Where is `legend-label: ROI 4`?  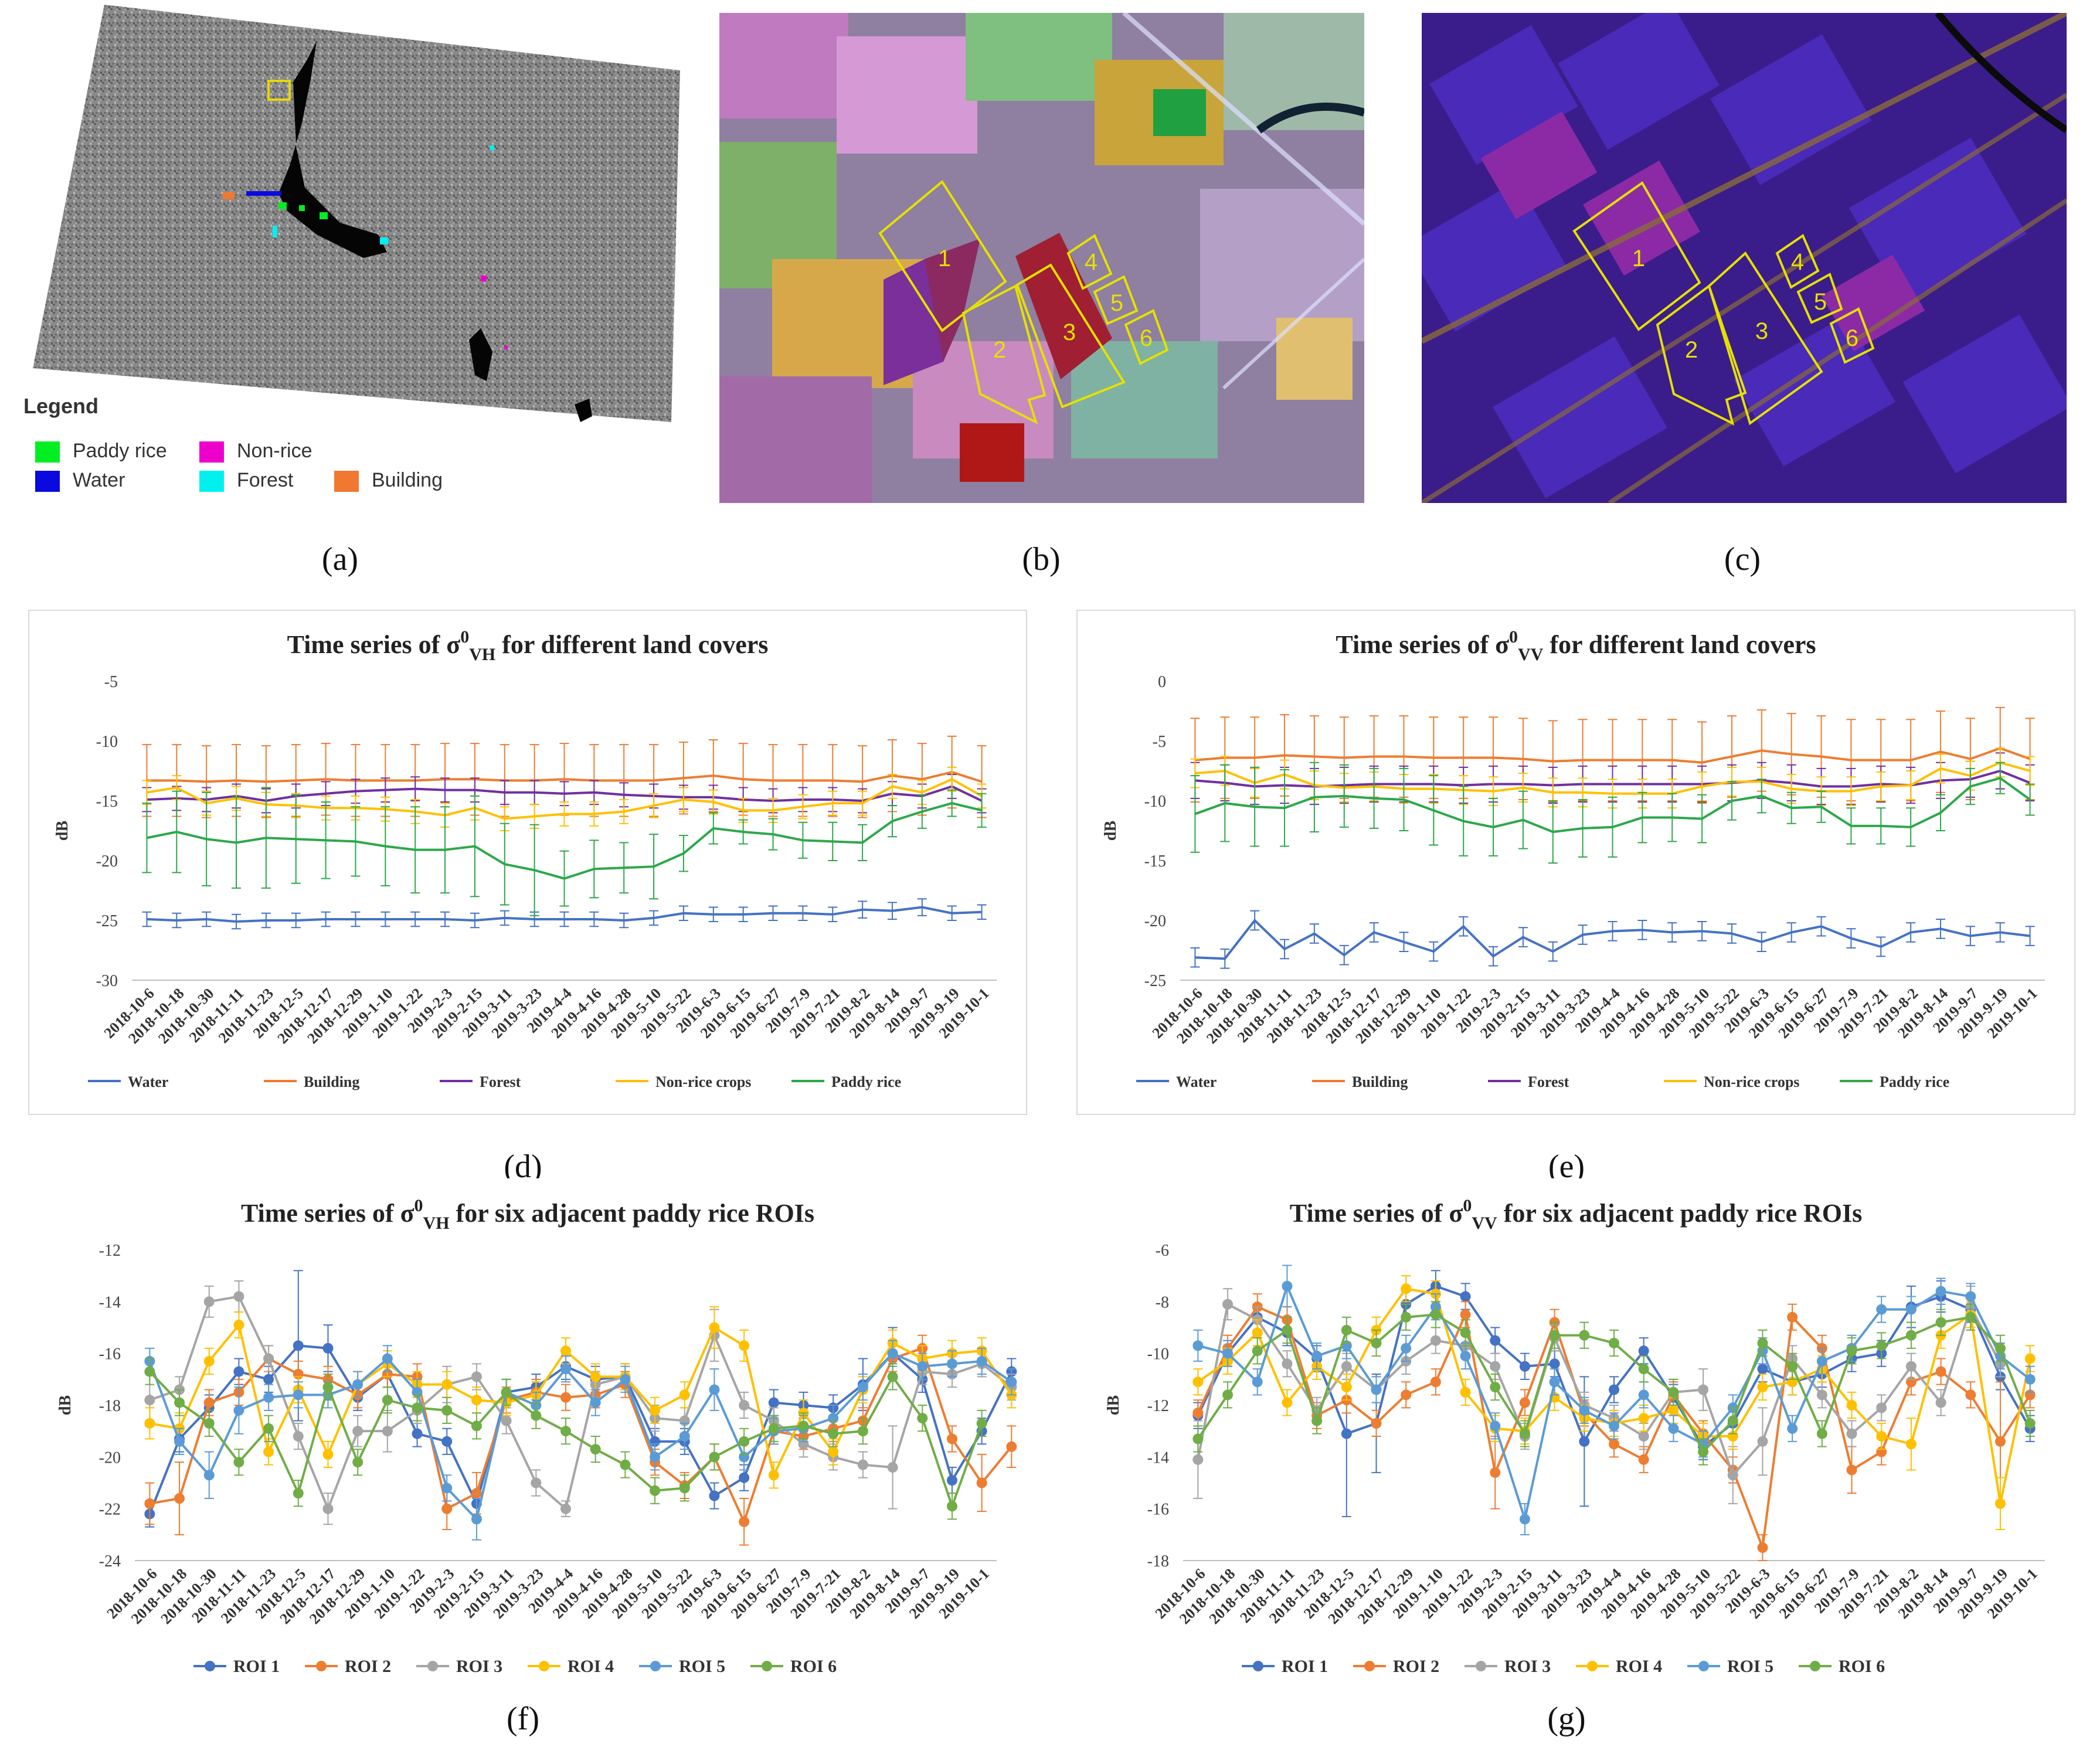 legend-label: ROI 4 is located at coordinates (1639, 1667).